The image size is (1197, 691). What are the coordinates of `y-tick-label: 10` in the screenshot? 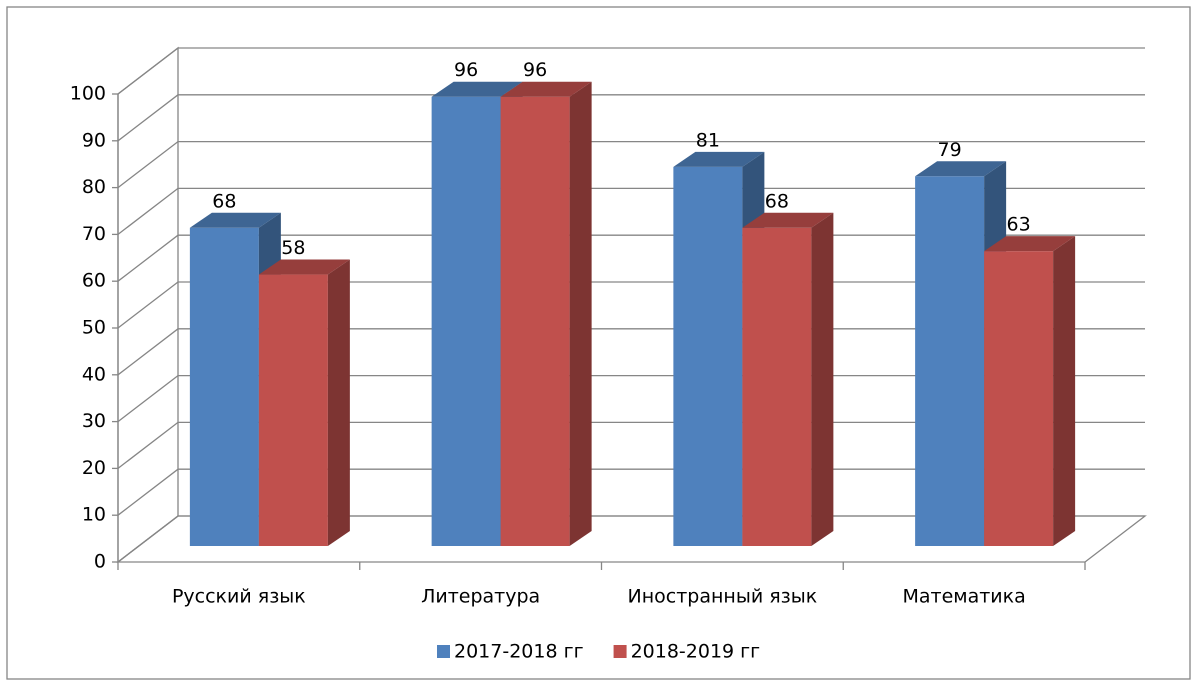 It's located at (94, 515).